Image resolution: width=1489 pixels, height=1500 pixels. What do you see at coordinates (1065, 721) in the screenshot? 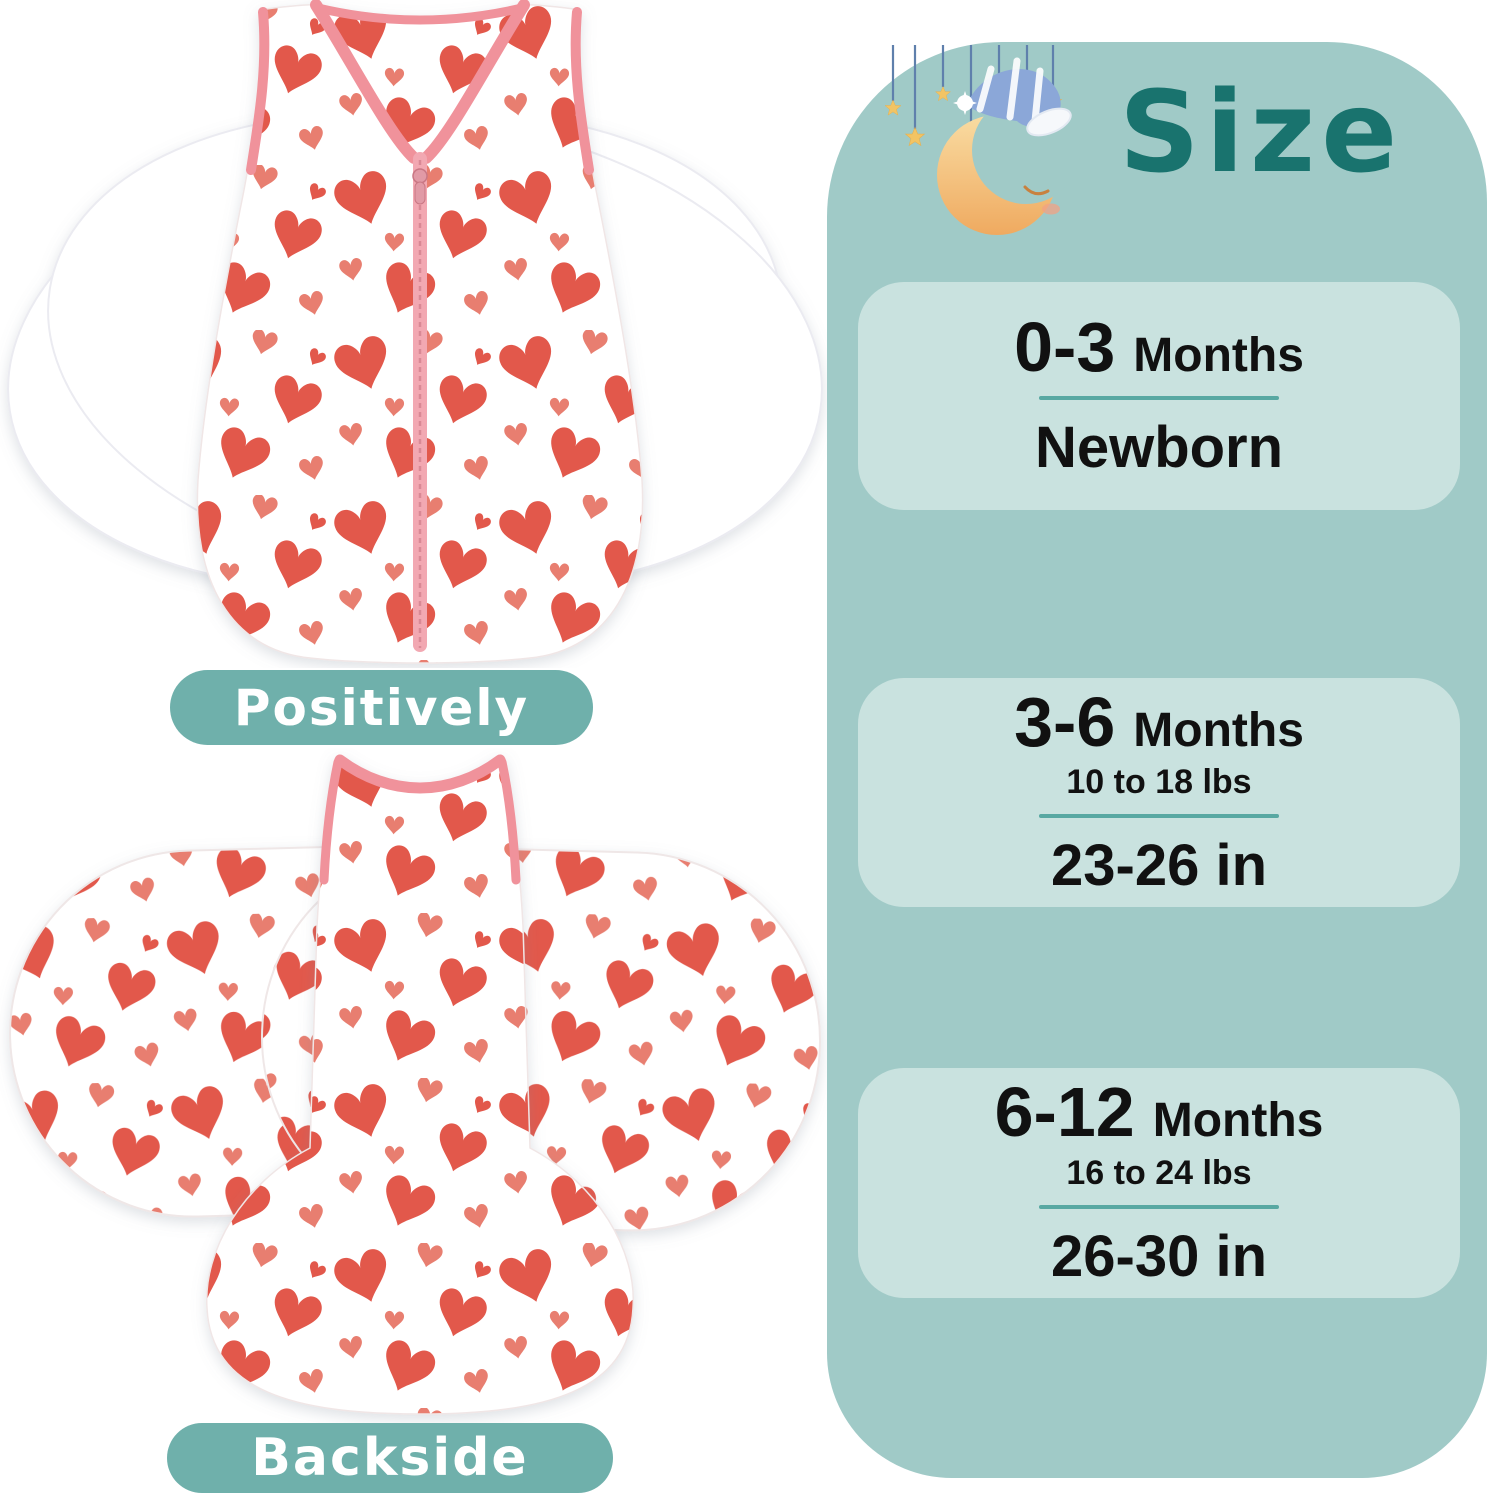
I see `age-range: 3-6` at bounding box center [1065, 721].